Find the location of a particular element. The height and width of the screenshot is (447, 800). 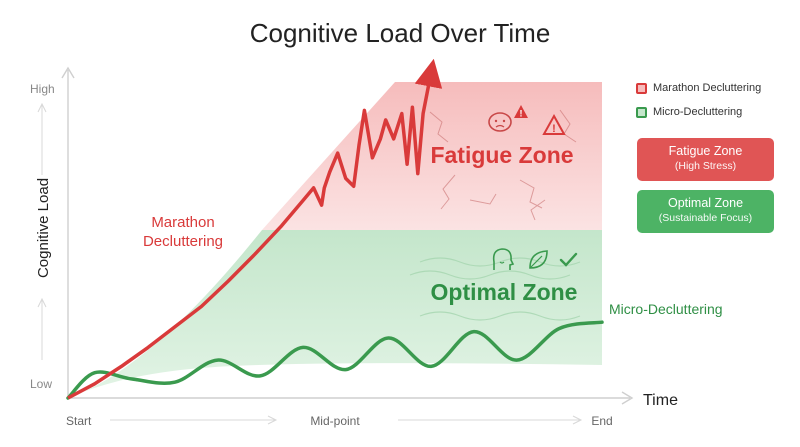

optimal-card-title: Optimal Zone is located at coordinates (705, 203).